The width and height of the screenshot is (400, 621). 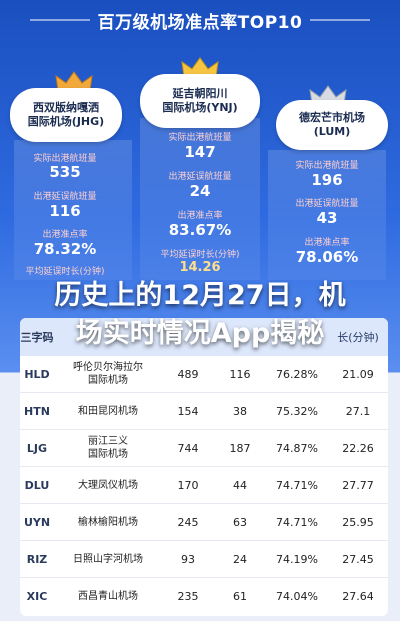 What do you see at coordinates (74, 81) in the screenshot?
I see `crown-icon` at bounding box center [74, 81].